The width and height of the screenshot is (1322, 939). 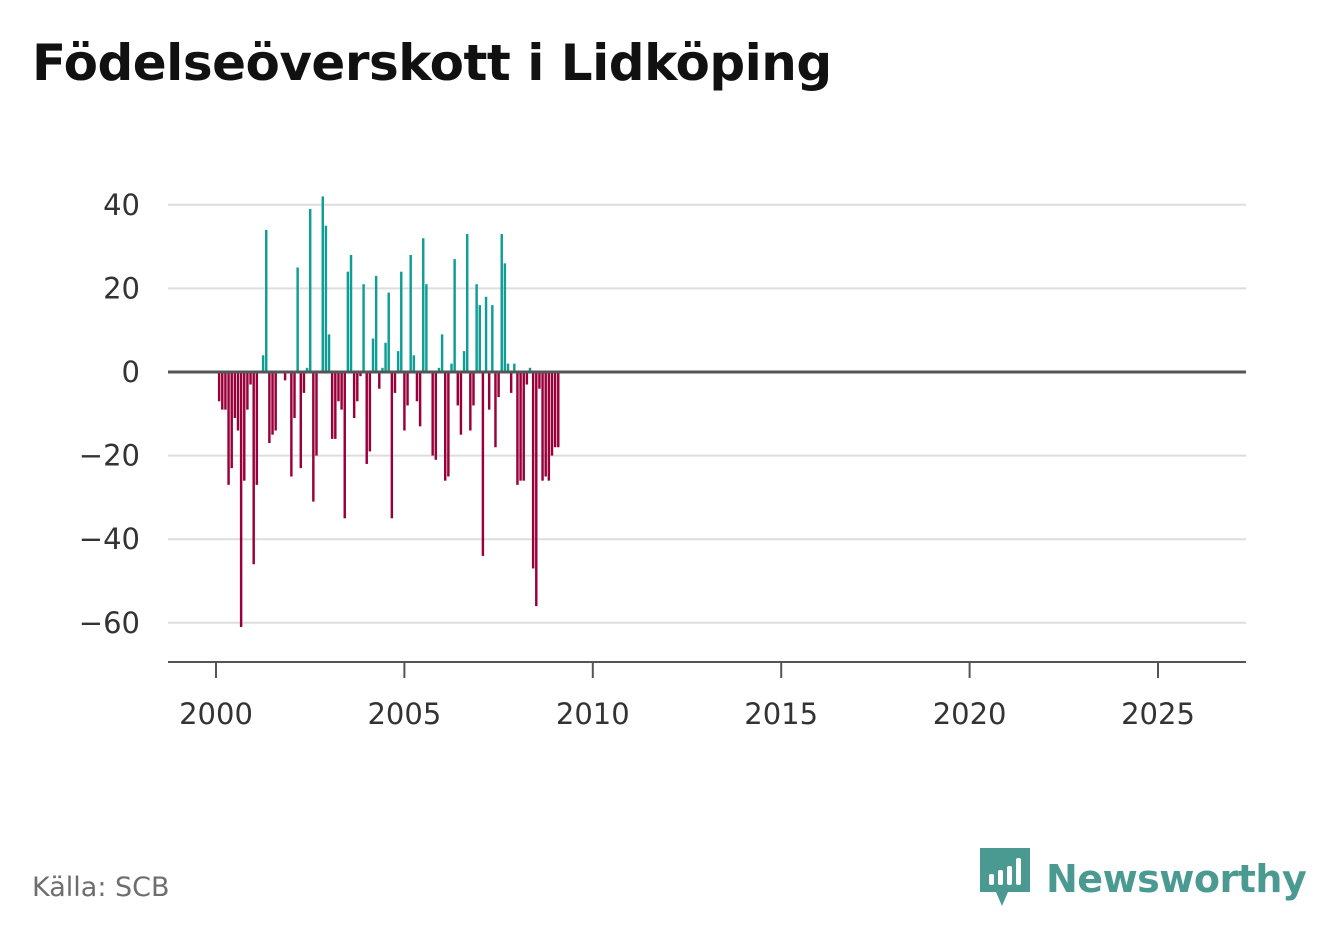 I want to click on chart-title: Födelseöverskott i Lidköping, so click(x=432, y=63).